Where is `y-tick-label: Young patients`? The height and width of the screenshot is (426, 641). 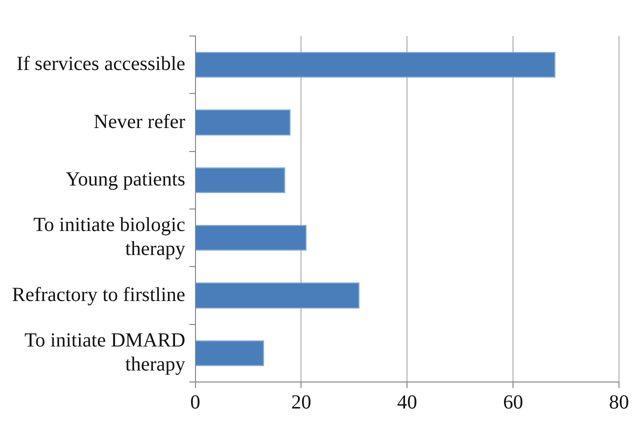
y-tick-label: Young patients is located at coordinates (126, 179).